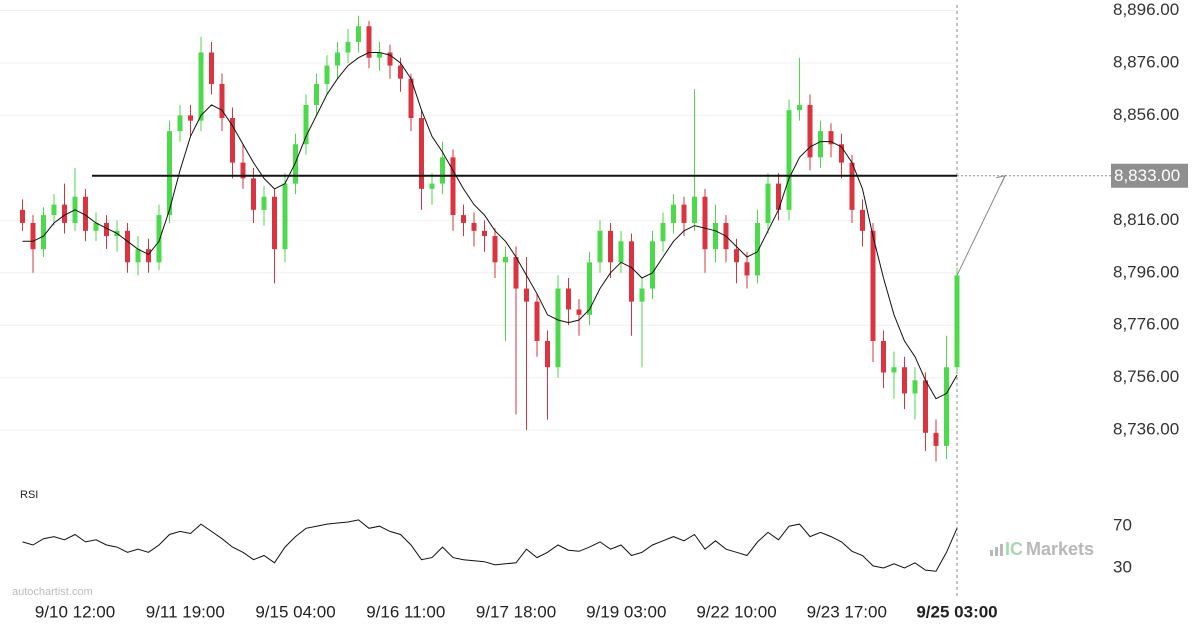 The width and height of the screenshot is (1200, 630). I want to click on x-tick-label: 9/17 18:00, so click(516, 611).